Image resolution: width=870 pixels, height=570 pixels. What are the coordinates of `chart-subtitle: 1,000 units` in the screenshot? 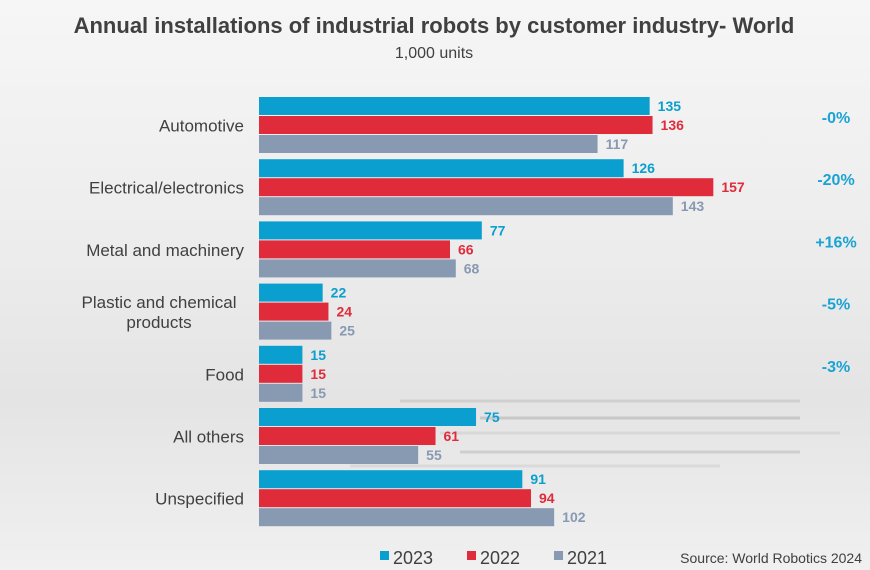 It's located at (434, 53).